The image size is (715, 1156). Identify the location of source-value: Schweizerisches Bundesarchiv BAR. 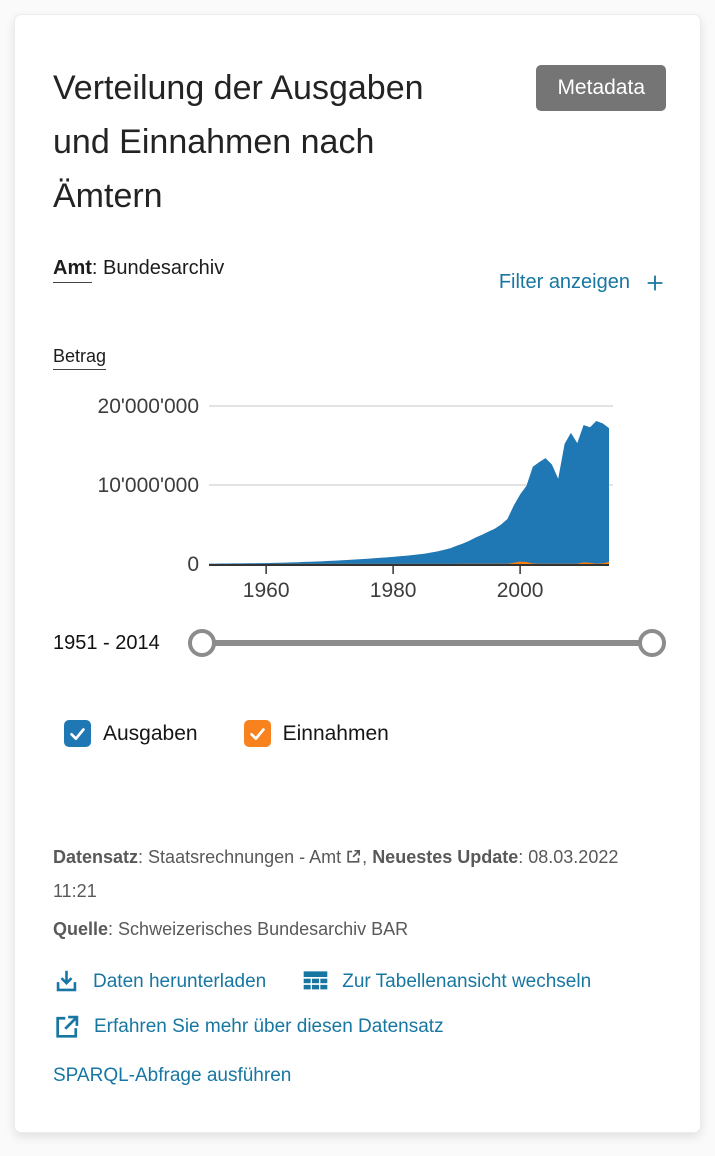
(263, 929).